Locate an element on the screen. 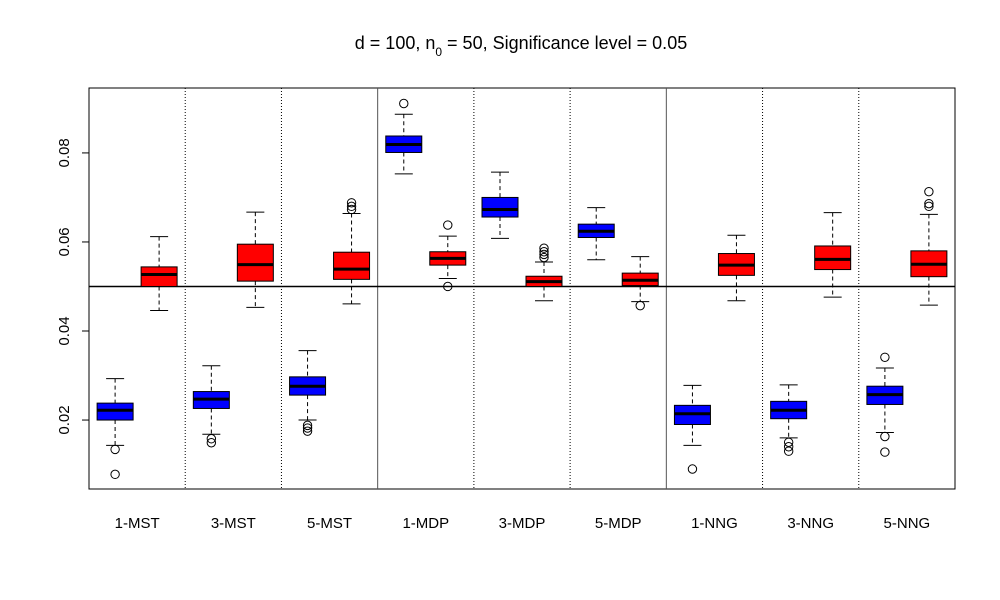  y-tick-label: 0.04 is located at coordinates (64, 330).